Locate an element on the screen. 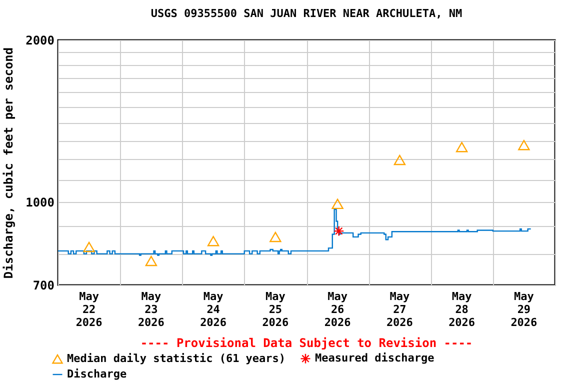 The image size is (576, 384). y-tick-label: 700 is located at coordinates (43, 285).